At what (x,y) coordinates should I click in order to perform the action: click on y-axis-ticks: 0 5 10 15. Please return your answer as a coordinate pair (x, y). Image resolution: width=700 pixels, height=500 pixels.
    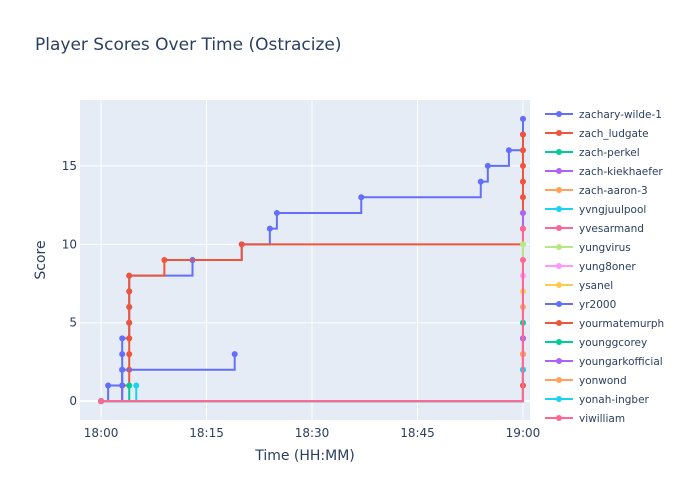
    Looking at the image, I should click on (69, 283).